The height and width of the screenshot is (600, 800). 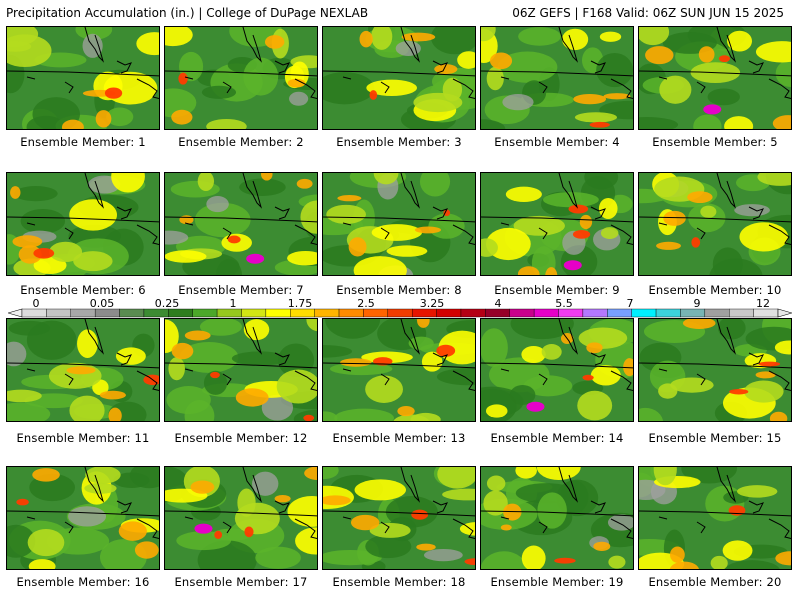 What do you see at coordinates (83, 142) in the screenshot?
I see `ensemble-member-label: Ensemble Member: 1` at bounding box center [83, 142].